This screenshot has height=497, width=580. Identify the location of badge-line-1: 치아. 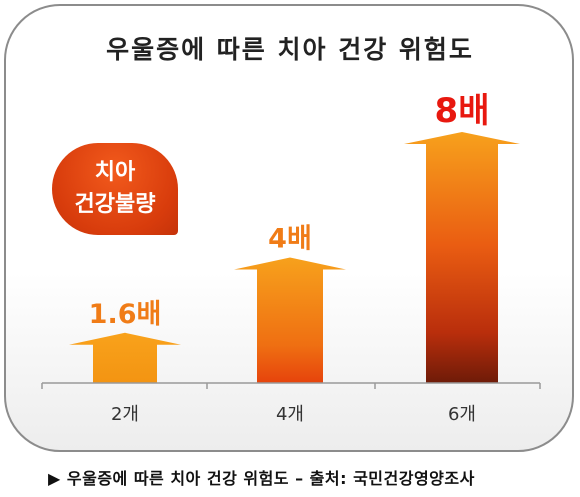
(115, 172).